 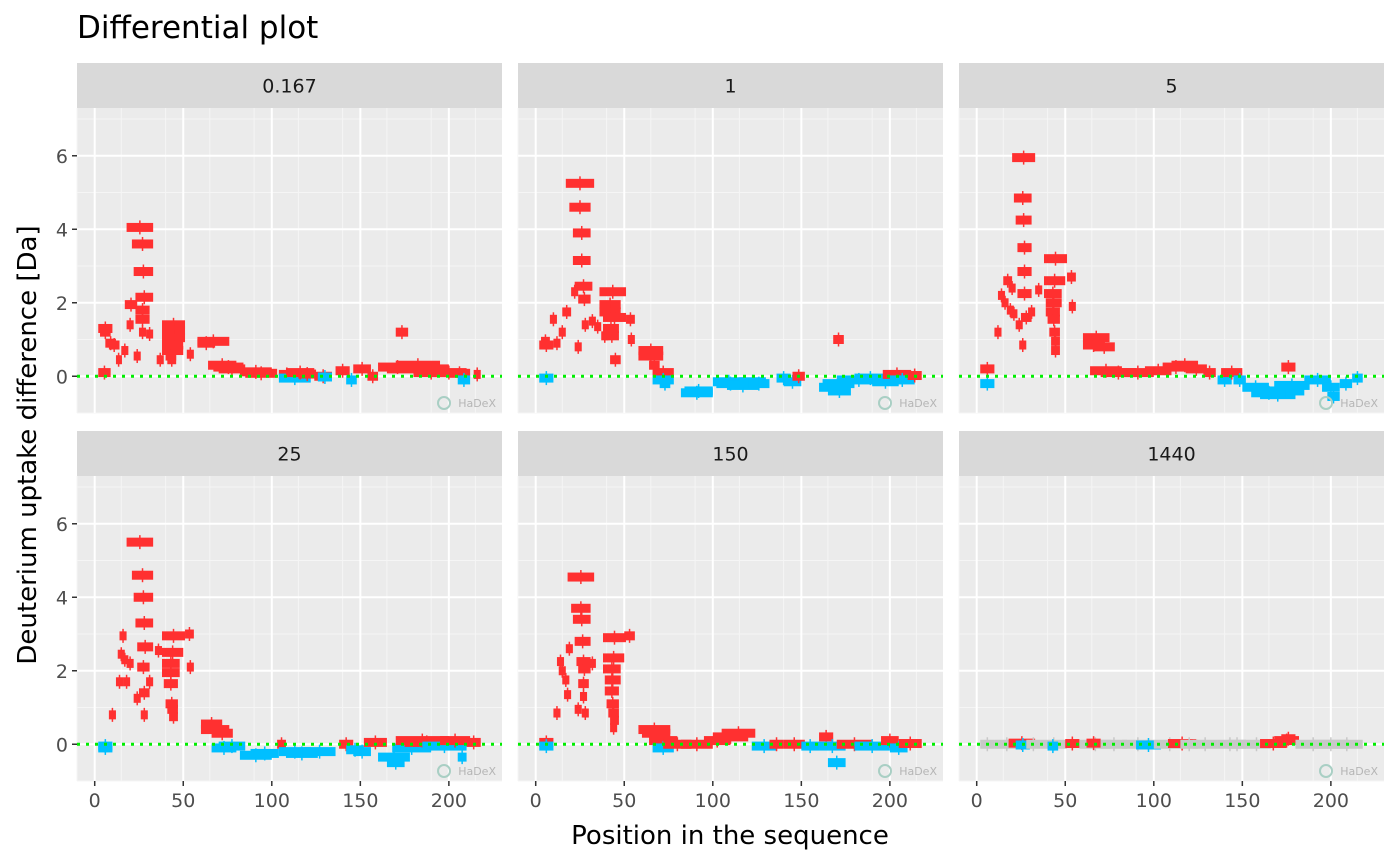 What do you see at coordinates (279, 238) in the screenshot?
I see `facet-panel-0.167: 0.167 HaDeX 0 2 4 6` at bounding box center [279, 238].